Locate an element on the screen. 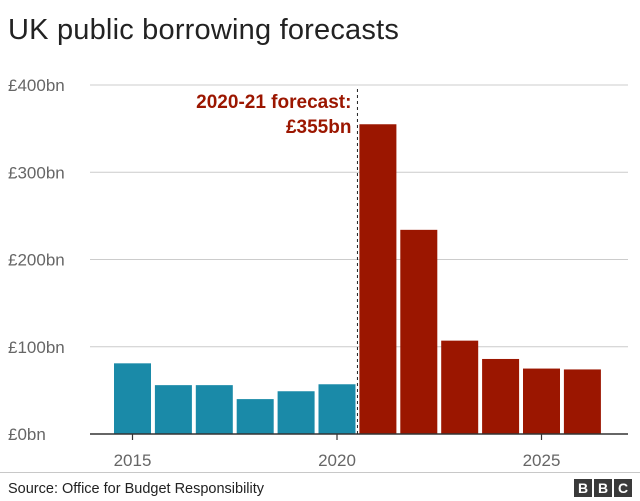 The height and width of the screenshot is (501, 640). source-note: Source: Office for Budget Responsibility is located at coordinates (136, 489).